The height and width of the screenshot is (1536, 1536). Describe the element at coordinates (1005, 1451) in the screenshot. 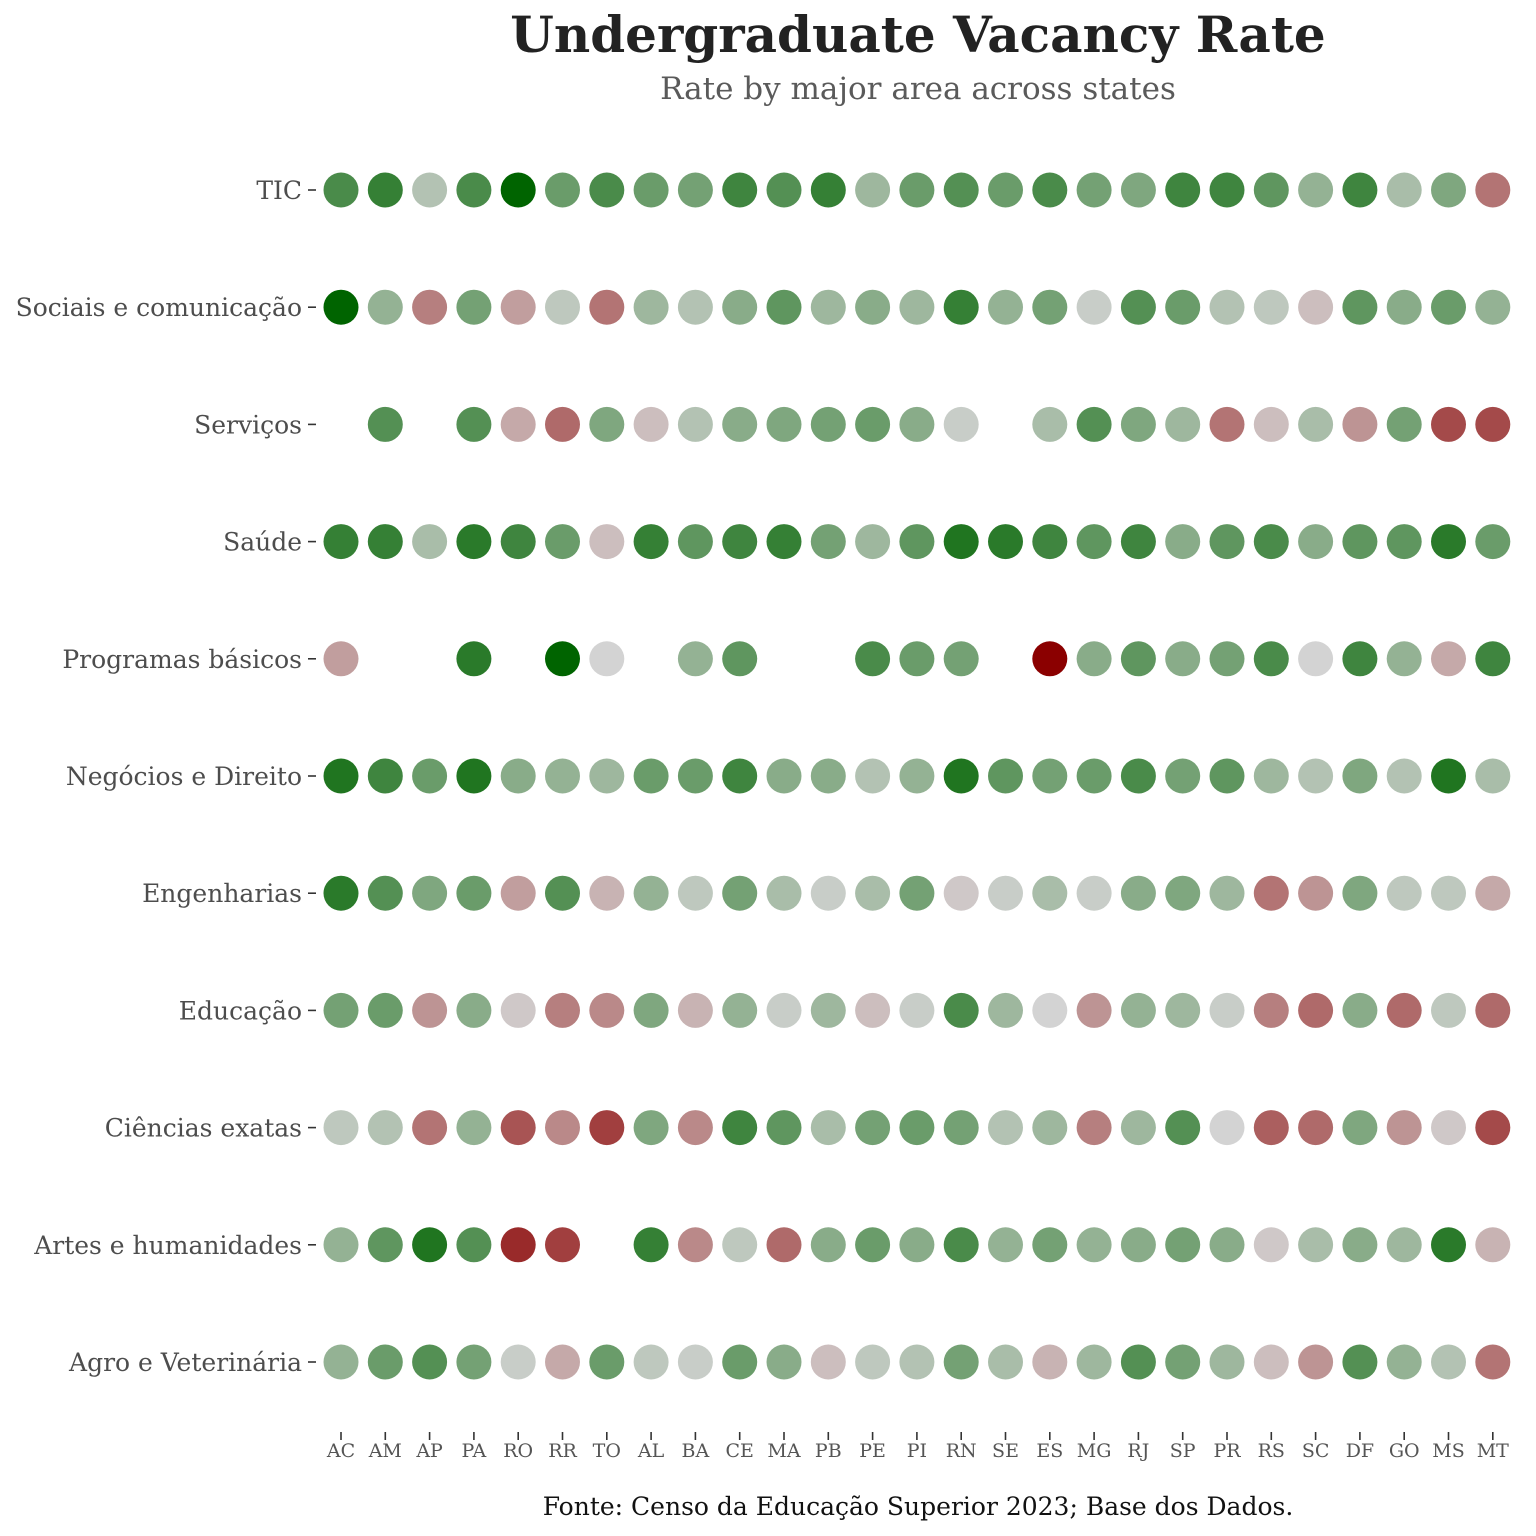

I see `x-tick-label: SE` at that location.